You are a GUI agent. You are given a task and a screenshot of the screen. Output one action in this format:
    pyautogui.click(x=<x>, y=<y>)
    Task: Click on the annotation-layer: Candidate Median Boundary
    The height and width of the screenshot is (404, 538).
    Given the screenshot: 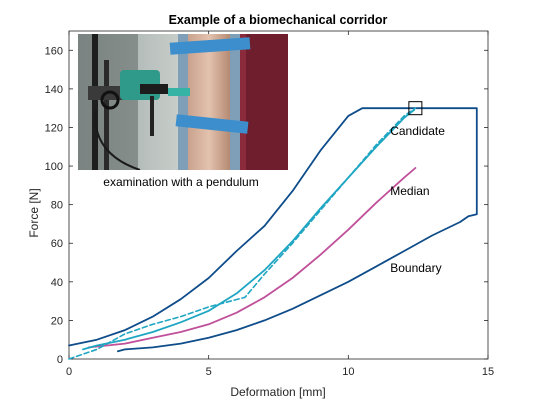 What is the action you would take?
    pyautogui.click(x=417, y=199)
    